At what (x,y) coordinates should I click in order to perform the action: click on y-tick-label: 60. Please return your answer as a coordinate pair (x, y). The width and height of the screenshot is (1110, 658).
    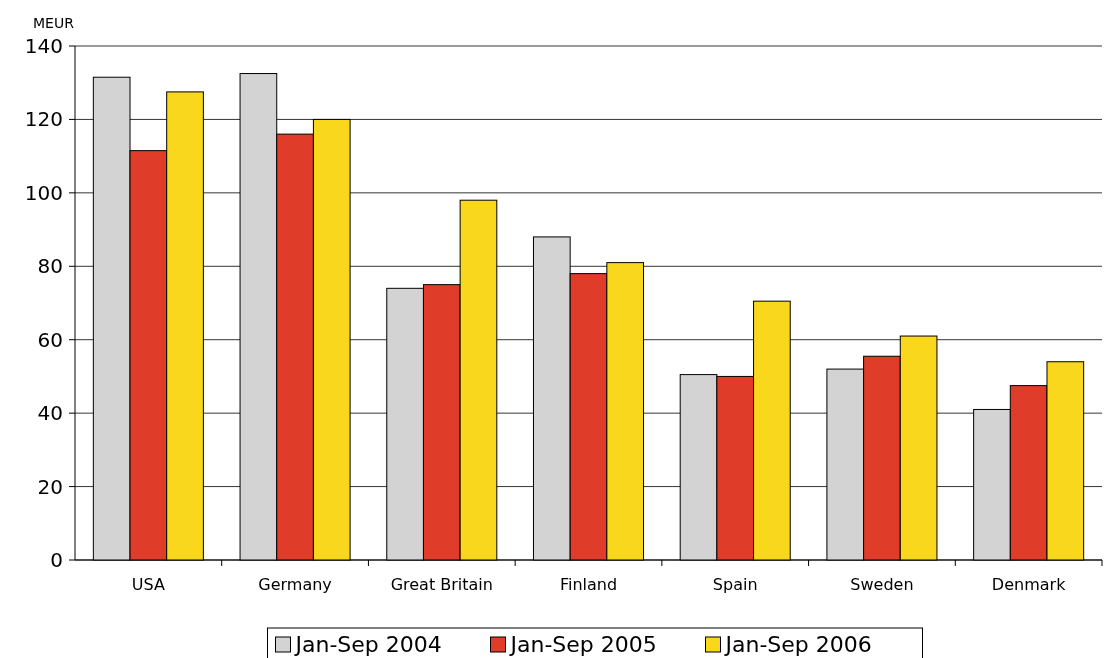
    Looking at the image, I should click on (50, 339).